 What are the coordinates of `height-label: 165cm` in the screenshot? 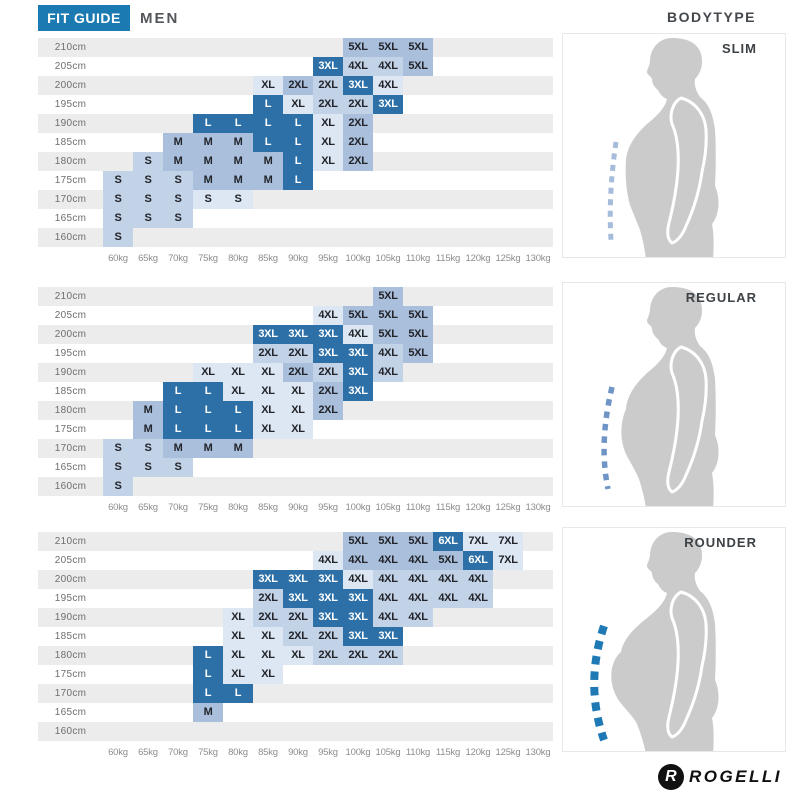 It's located at (70, 218).